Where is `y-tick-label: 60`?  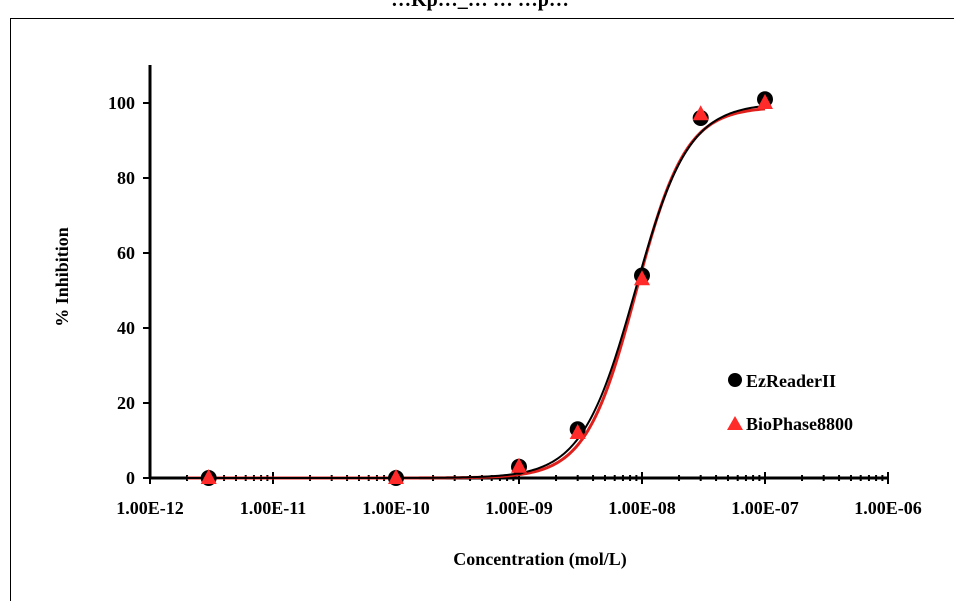 y-tick-label: 60 is located at coordinates (126, 253).